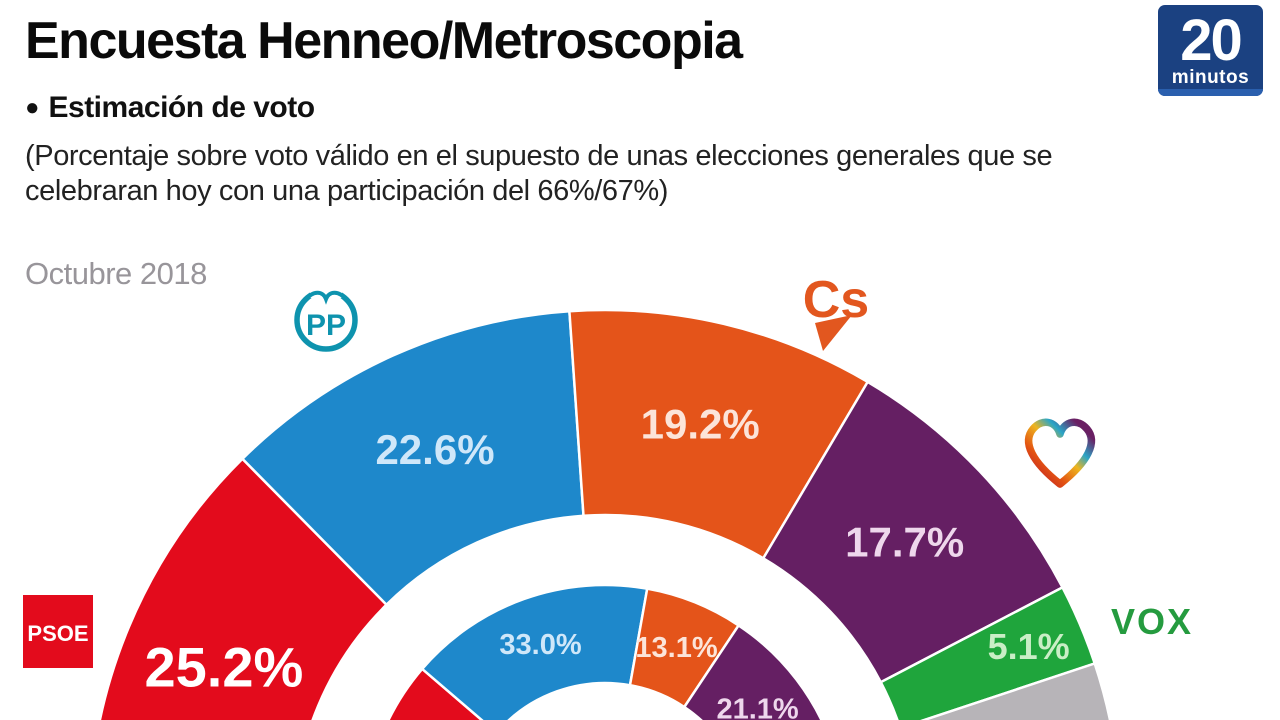  What do you see at coordinates (676, 648) in the screenshot?
I see `inner-value-label-cs: 13.1%` at bounding box center [676, 648].